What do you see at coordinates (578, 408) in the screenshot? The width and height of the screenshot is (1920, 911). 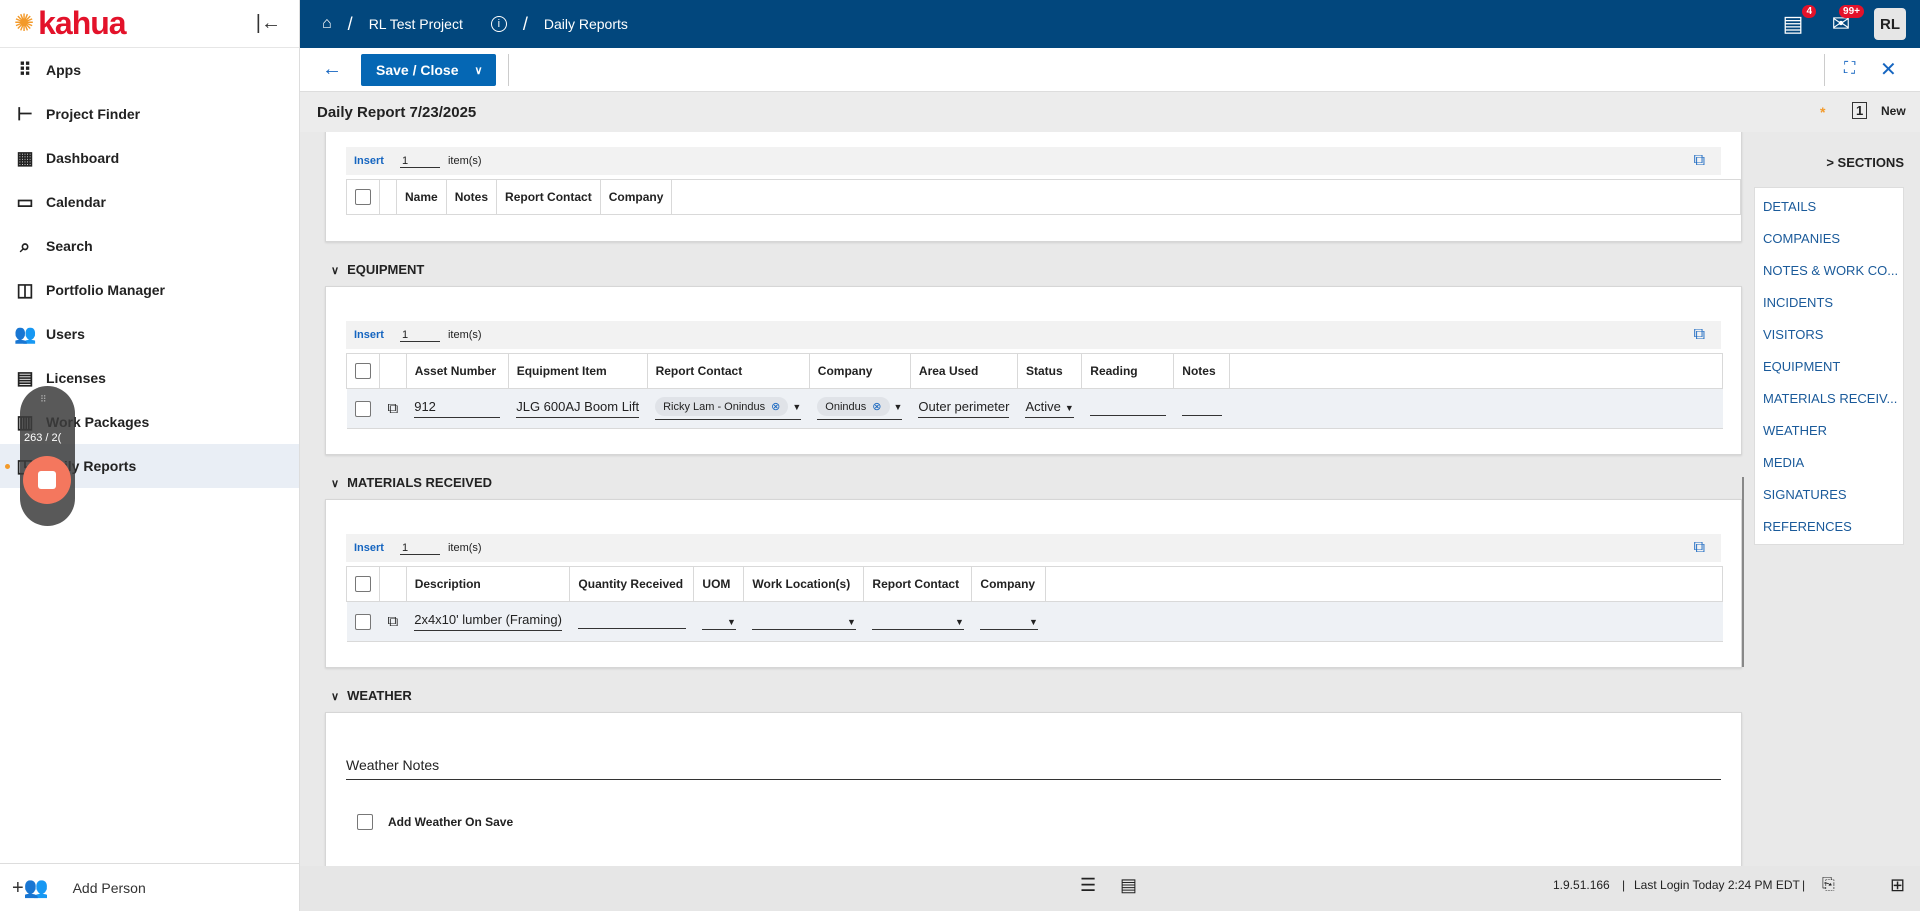 I see `equipment-item-field: JLG 600AJ Boom Lift` at bounding box center [578, 408].